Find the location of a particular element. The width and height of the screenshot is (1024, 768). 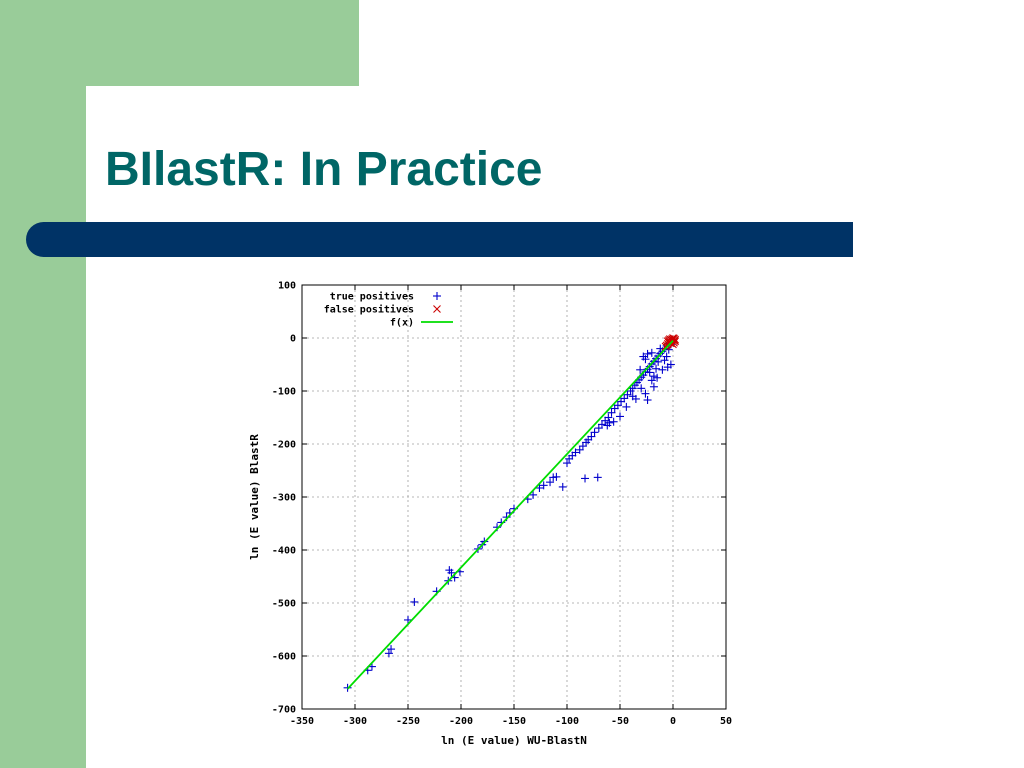

title-underline-bar is located at coordinates (439, 239).